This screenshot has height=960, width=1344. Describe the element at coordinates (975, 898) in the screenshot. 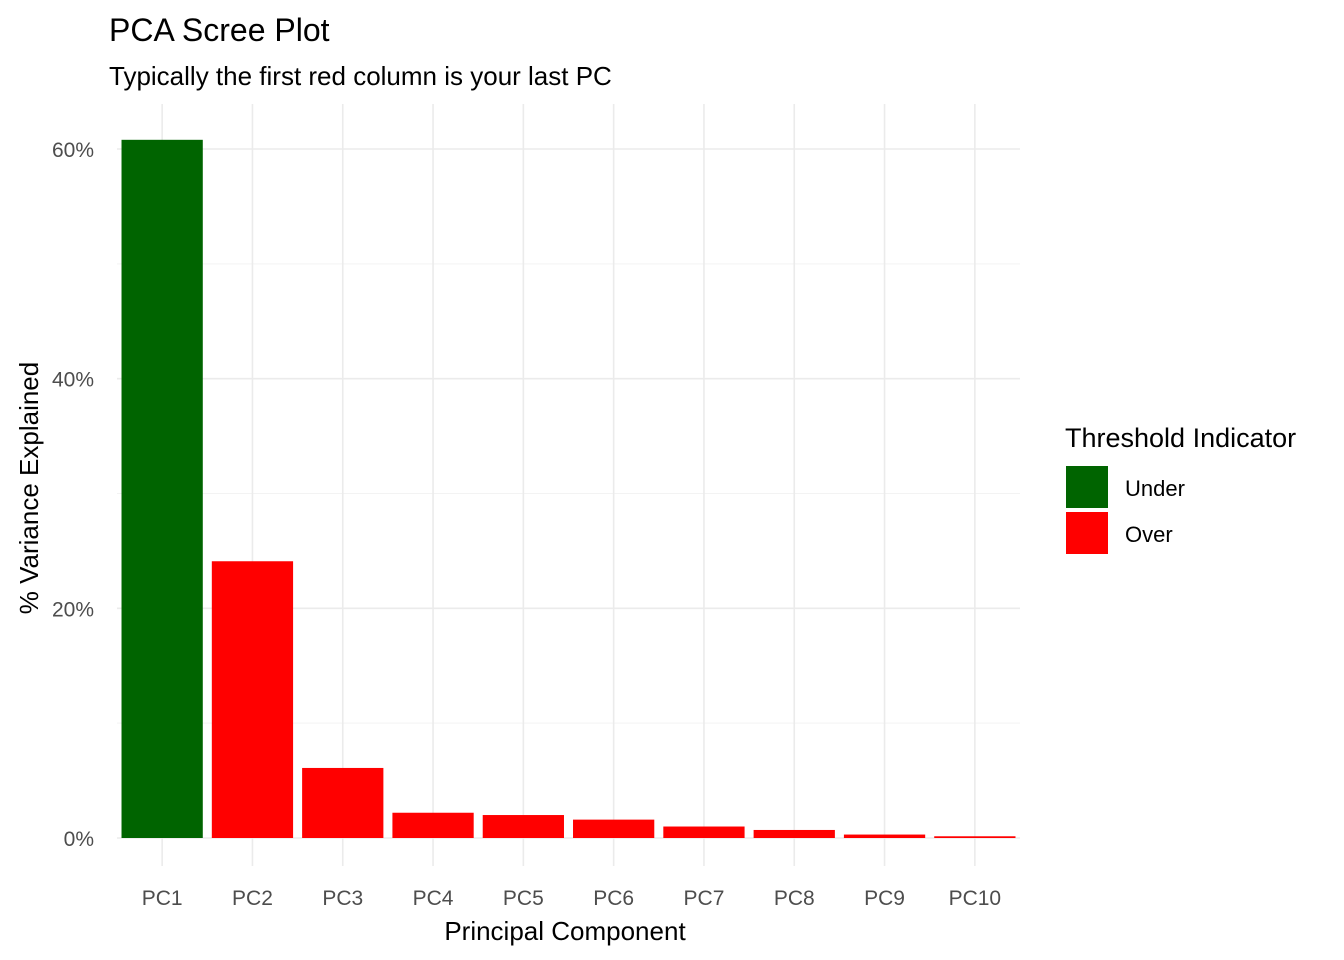

I see `x-tick-label: PC10` at that location.